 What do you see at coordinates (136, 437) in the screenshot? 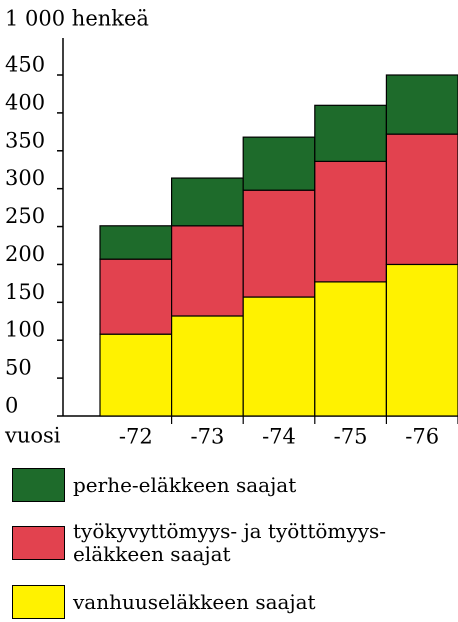
I see `x-tick-label: -72` at bounding box center [136, 437].